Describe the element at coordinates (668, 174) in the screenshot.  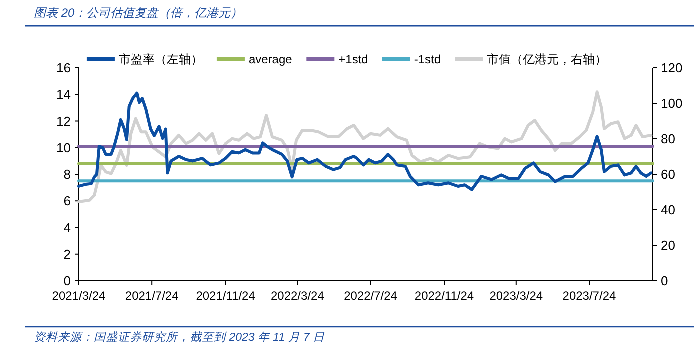
I see `y2-tick-label: 60` at that location.